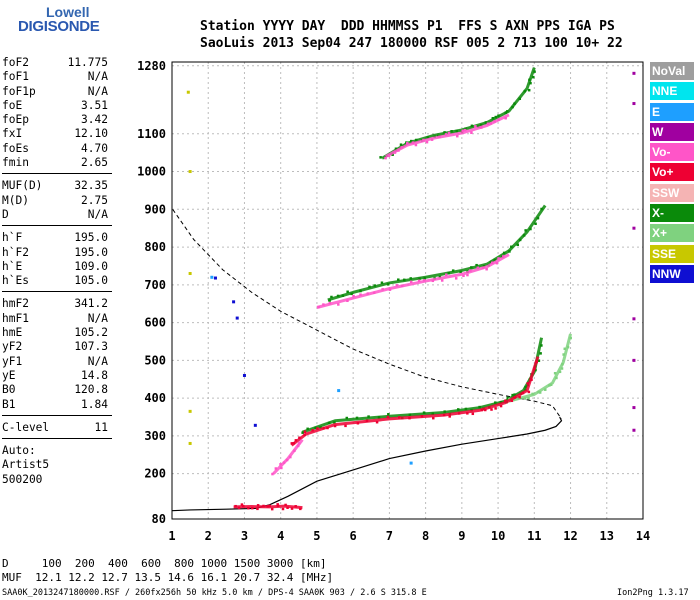 This screenshot has width=700, height=600. What do you see at coordinates (653, 593) in the screenshot?
I see `version-label: Ion2Png 1.3.17` at bounding box center [653, 593].